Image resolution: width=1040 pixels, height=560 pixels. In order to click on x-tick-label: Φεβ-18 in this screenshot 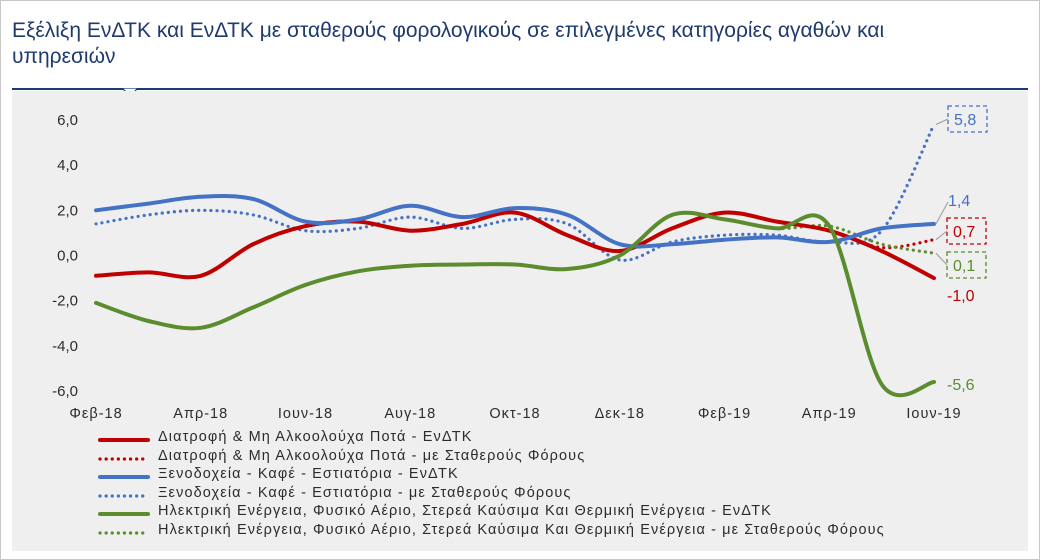, I will do `click(95, 414)`.